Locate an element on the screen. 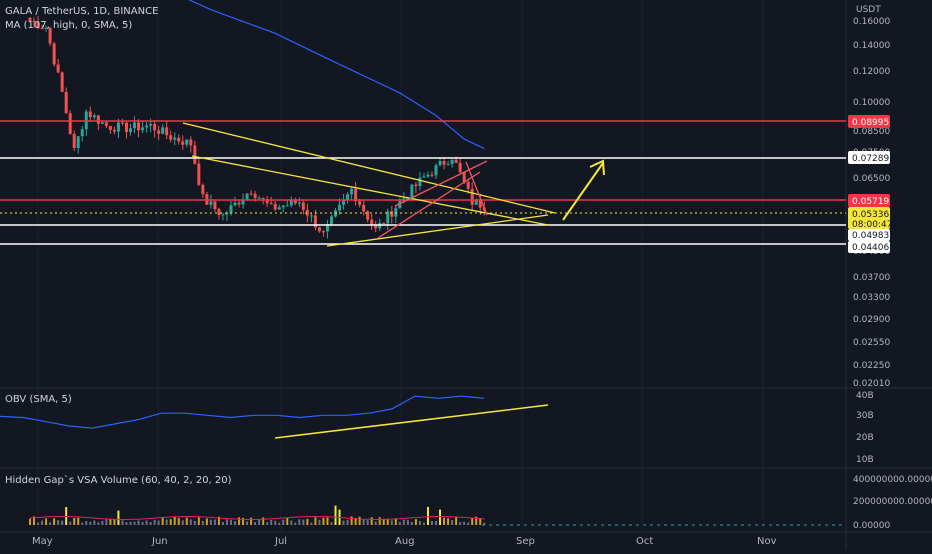  price-tick: 0.02250 is located at coordinates (871, 366).